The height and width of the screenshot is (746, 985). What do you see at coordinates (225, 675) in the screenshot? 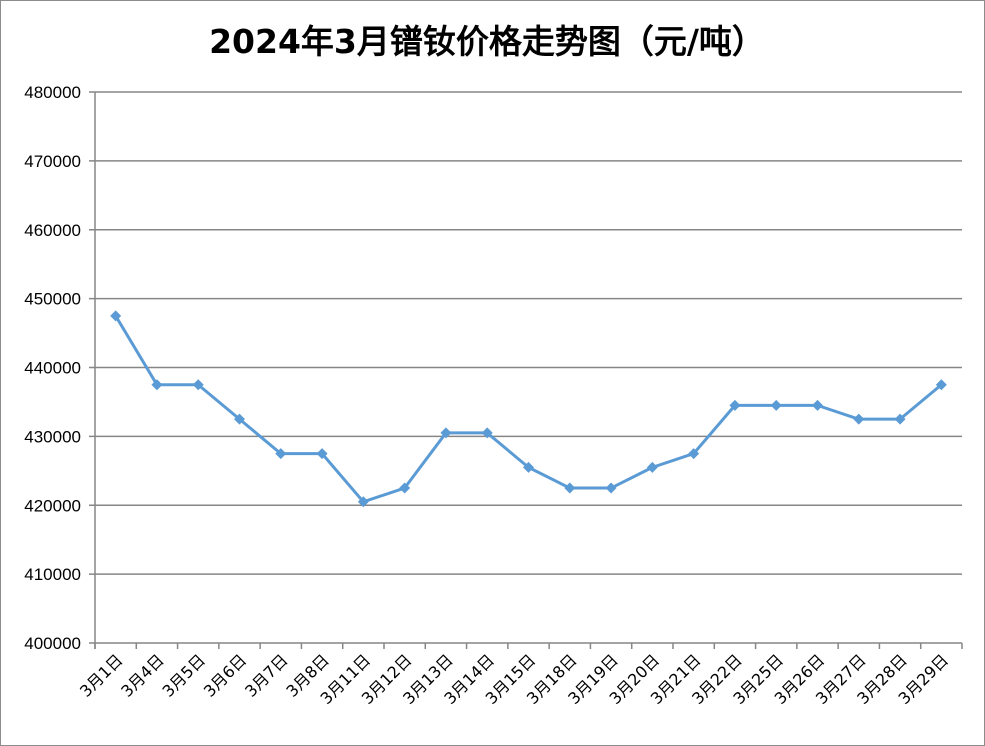
I see `x-tick-label: 3月6日` at bounding box center [225, 675].